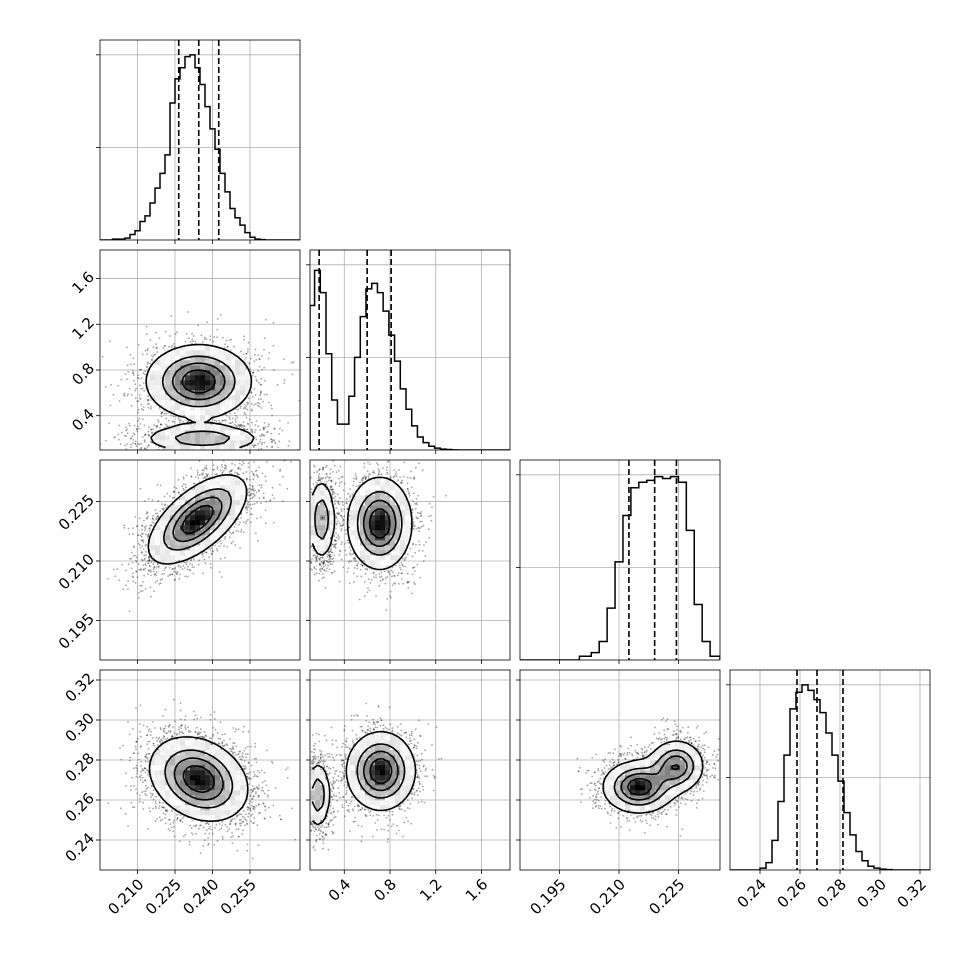  What do you see at coordinates (83, 374) in the screenshot?
I see `y-tick-label: 0.8` at bounding box center [83, 374].